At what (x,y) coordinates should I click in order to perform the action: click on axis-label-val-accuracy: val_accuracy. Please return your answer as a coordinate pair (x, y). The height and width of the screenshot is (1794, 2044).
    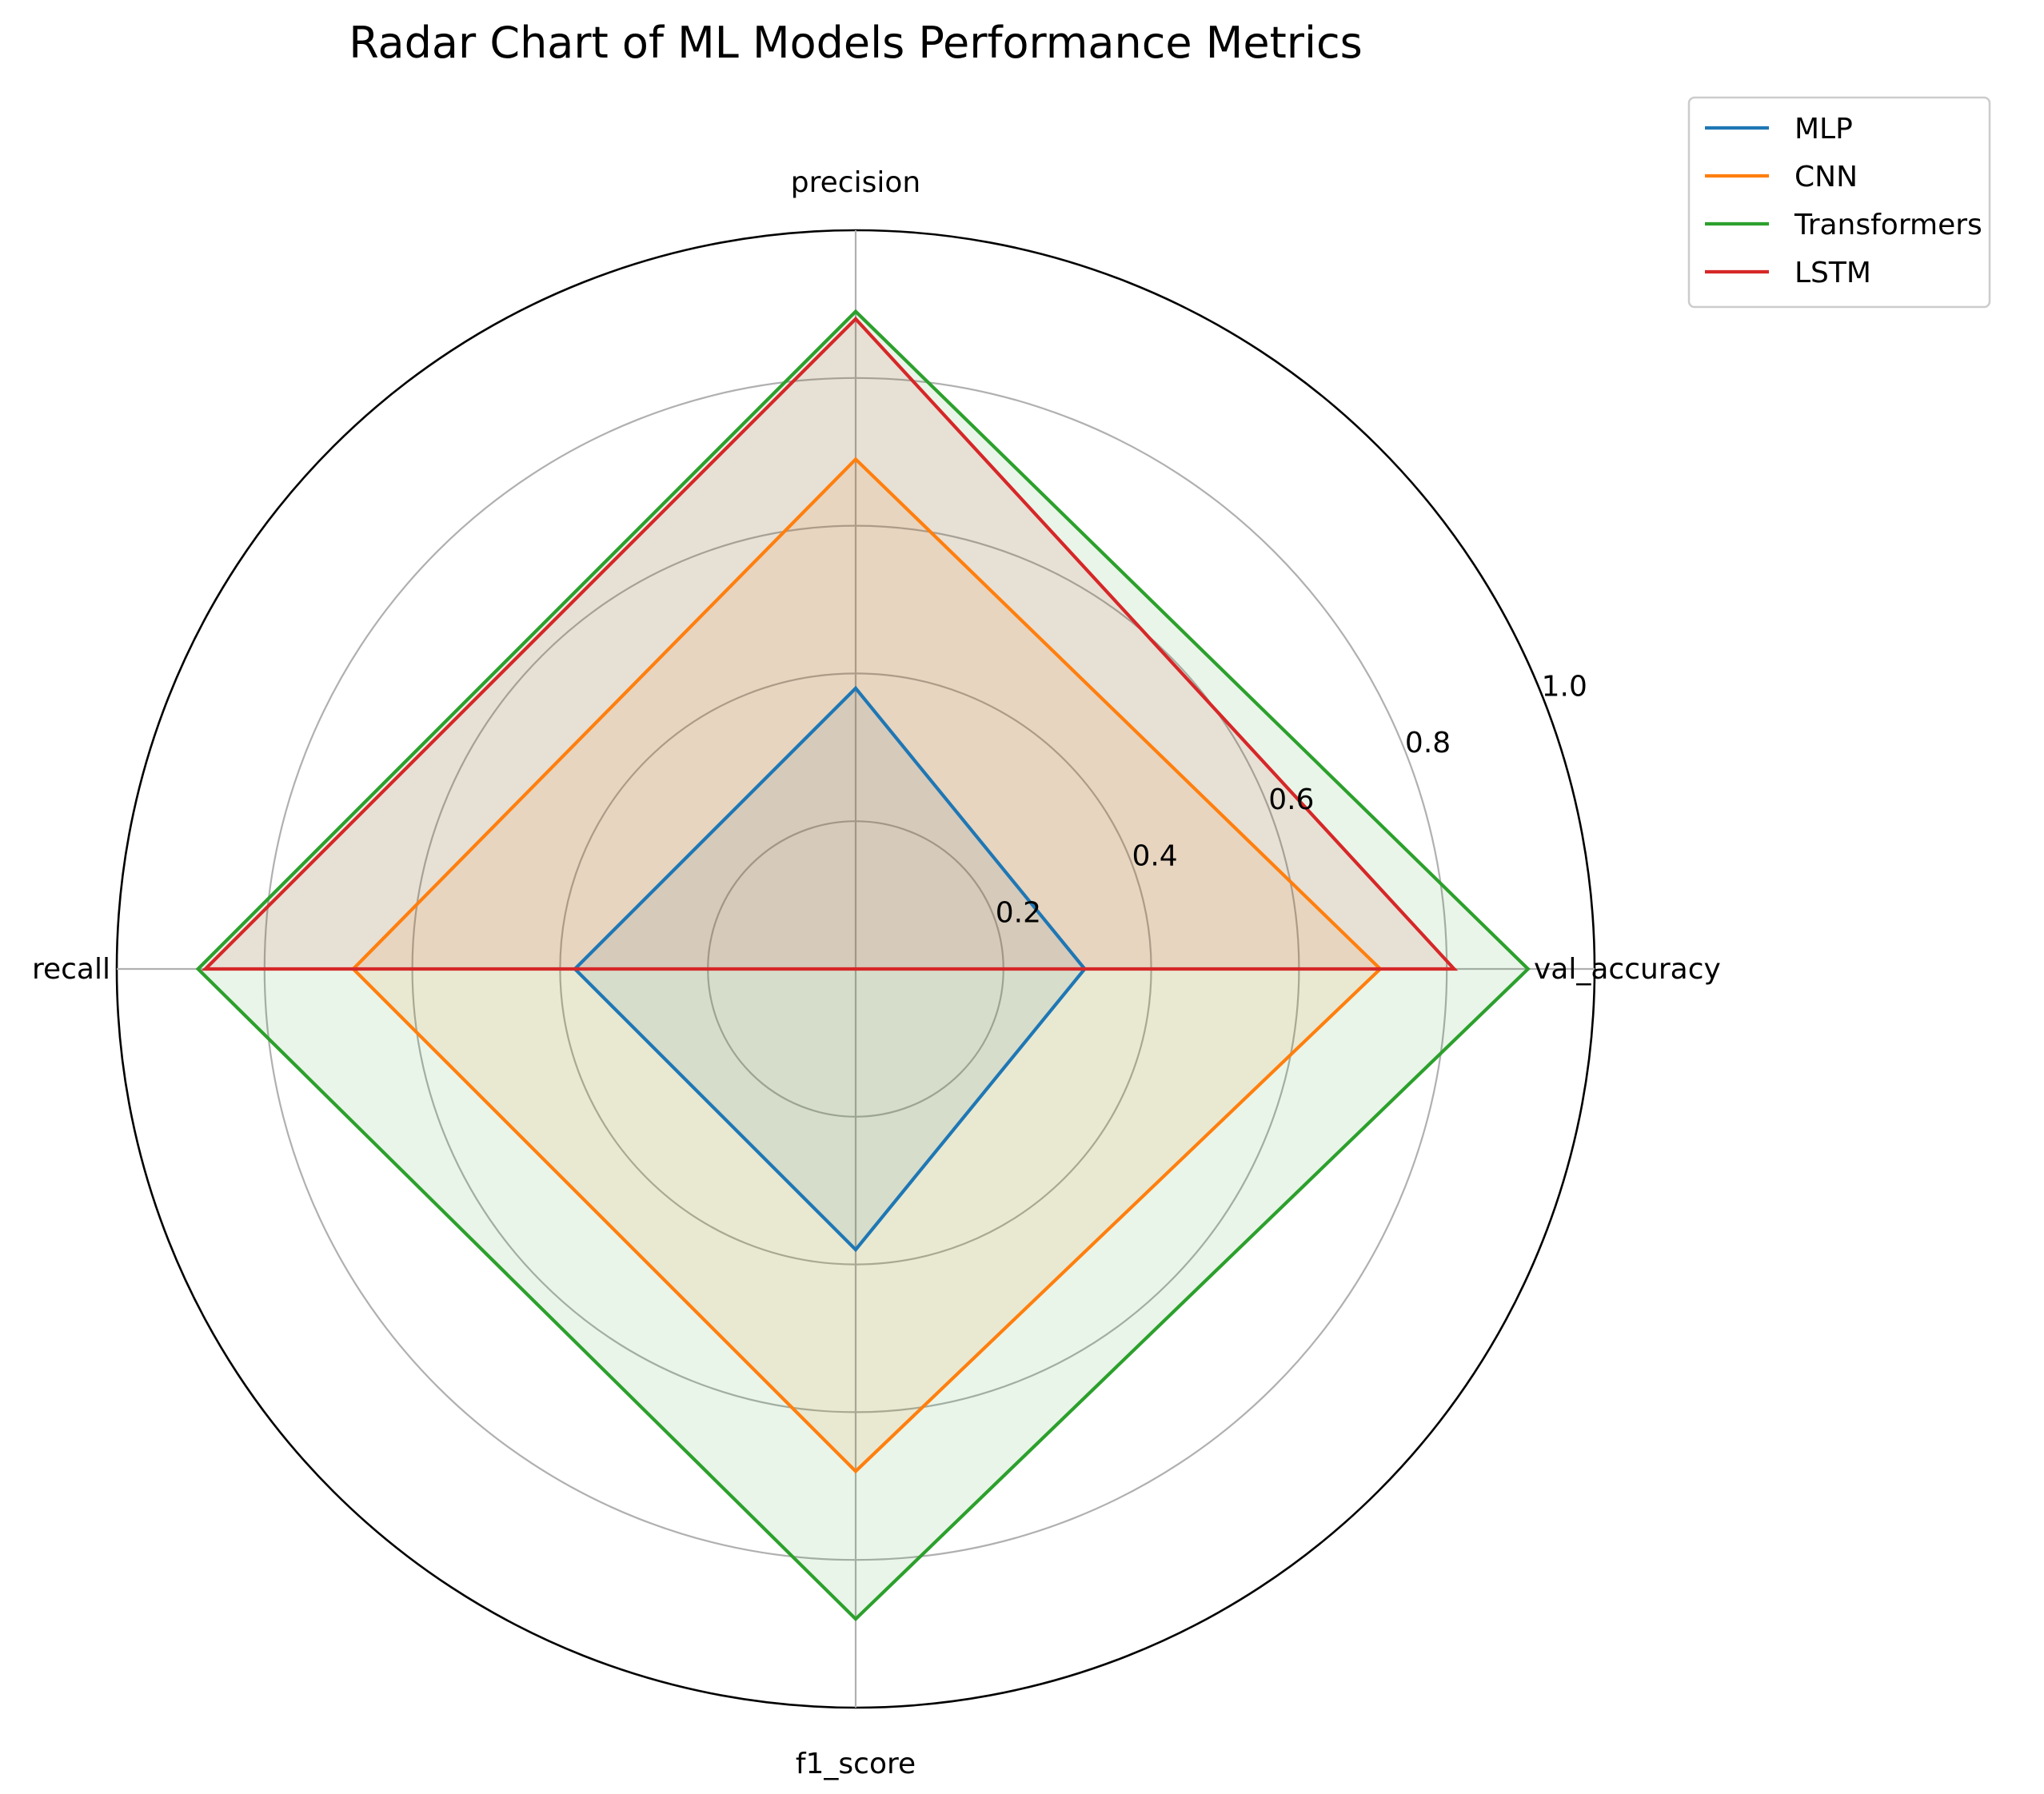
    Looking at the image, I should click on (1627, 969).